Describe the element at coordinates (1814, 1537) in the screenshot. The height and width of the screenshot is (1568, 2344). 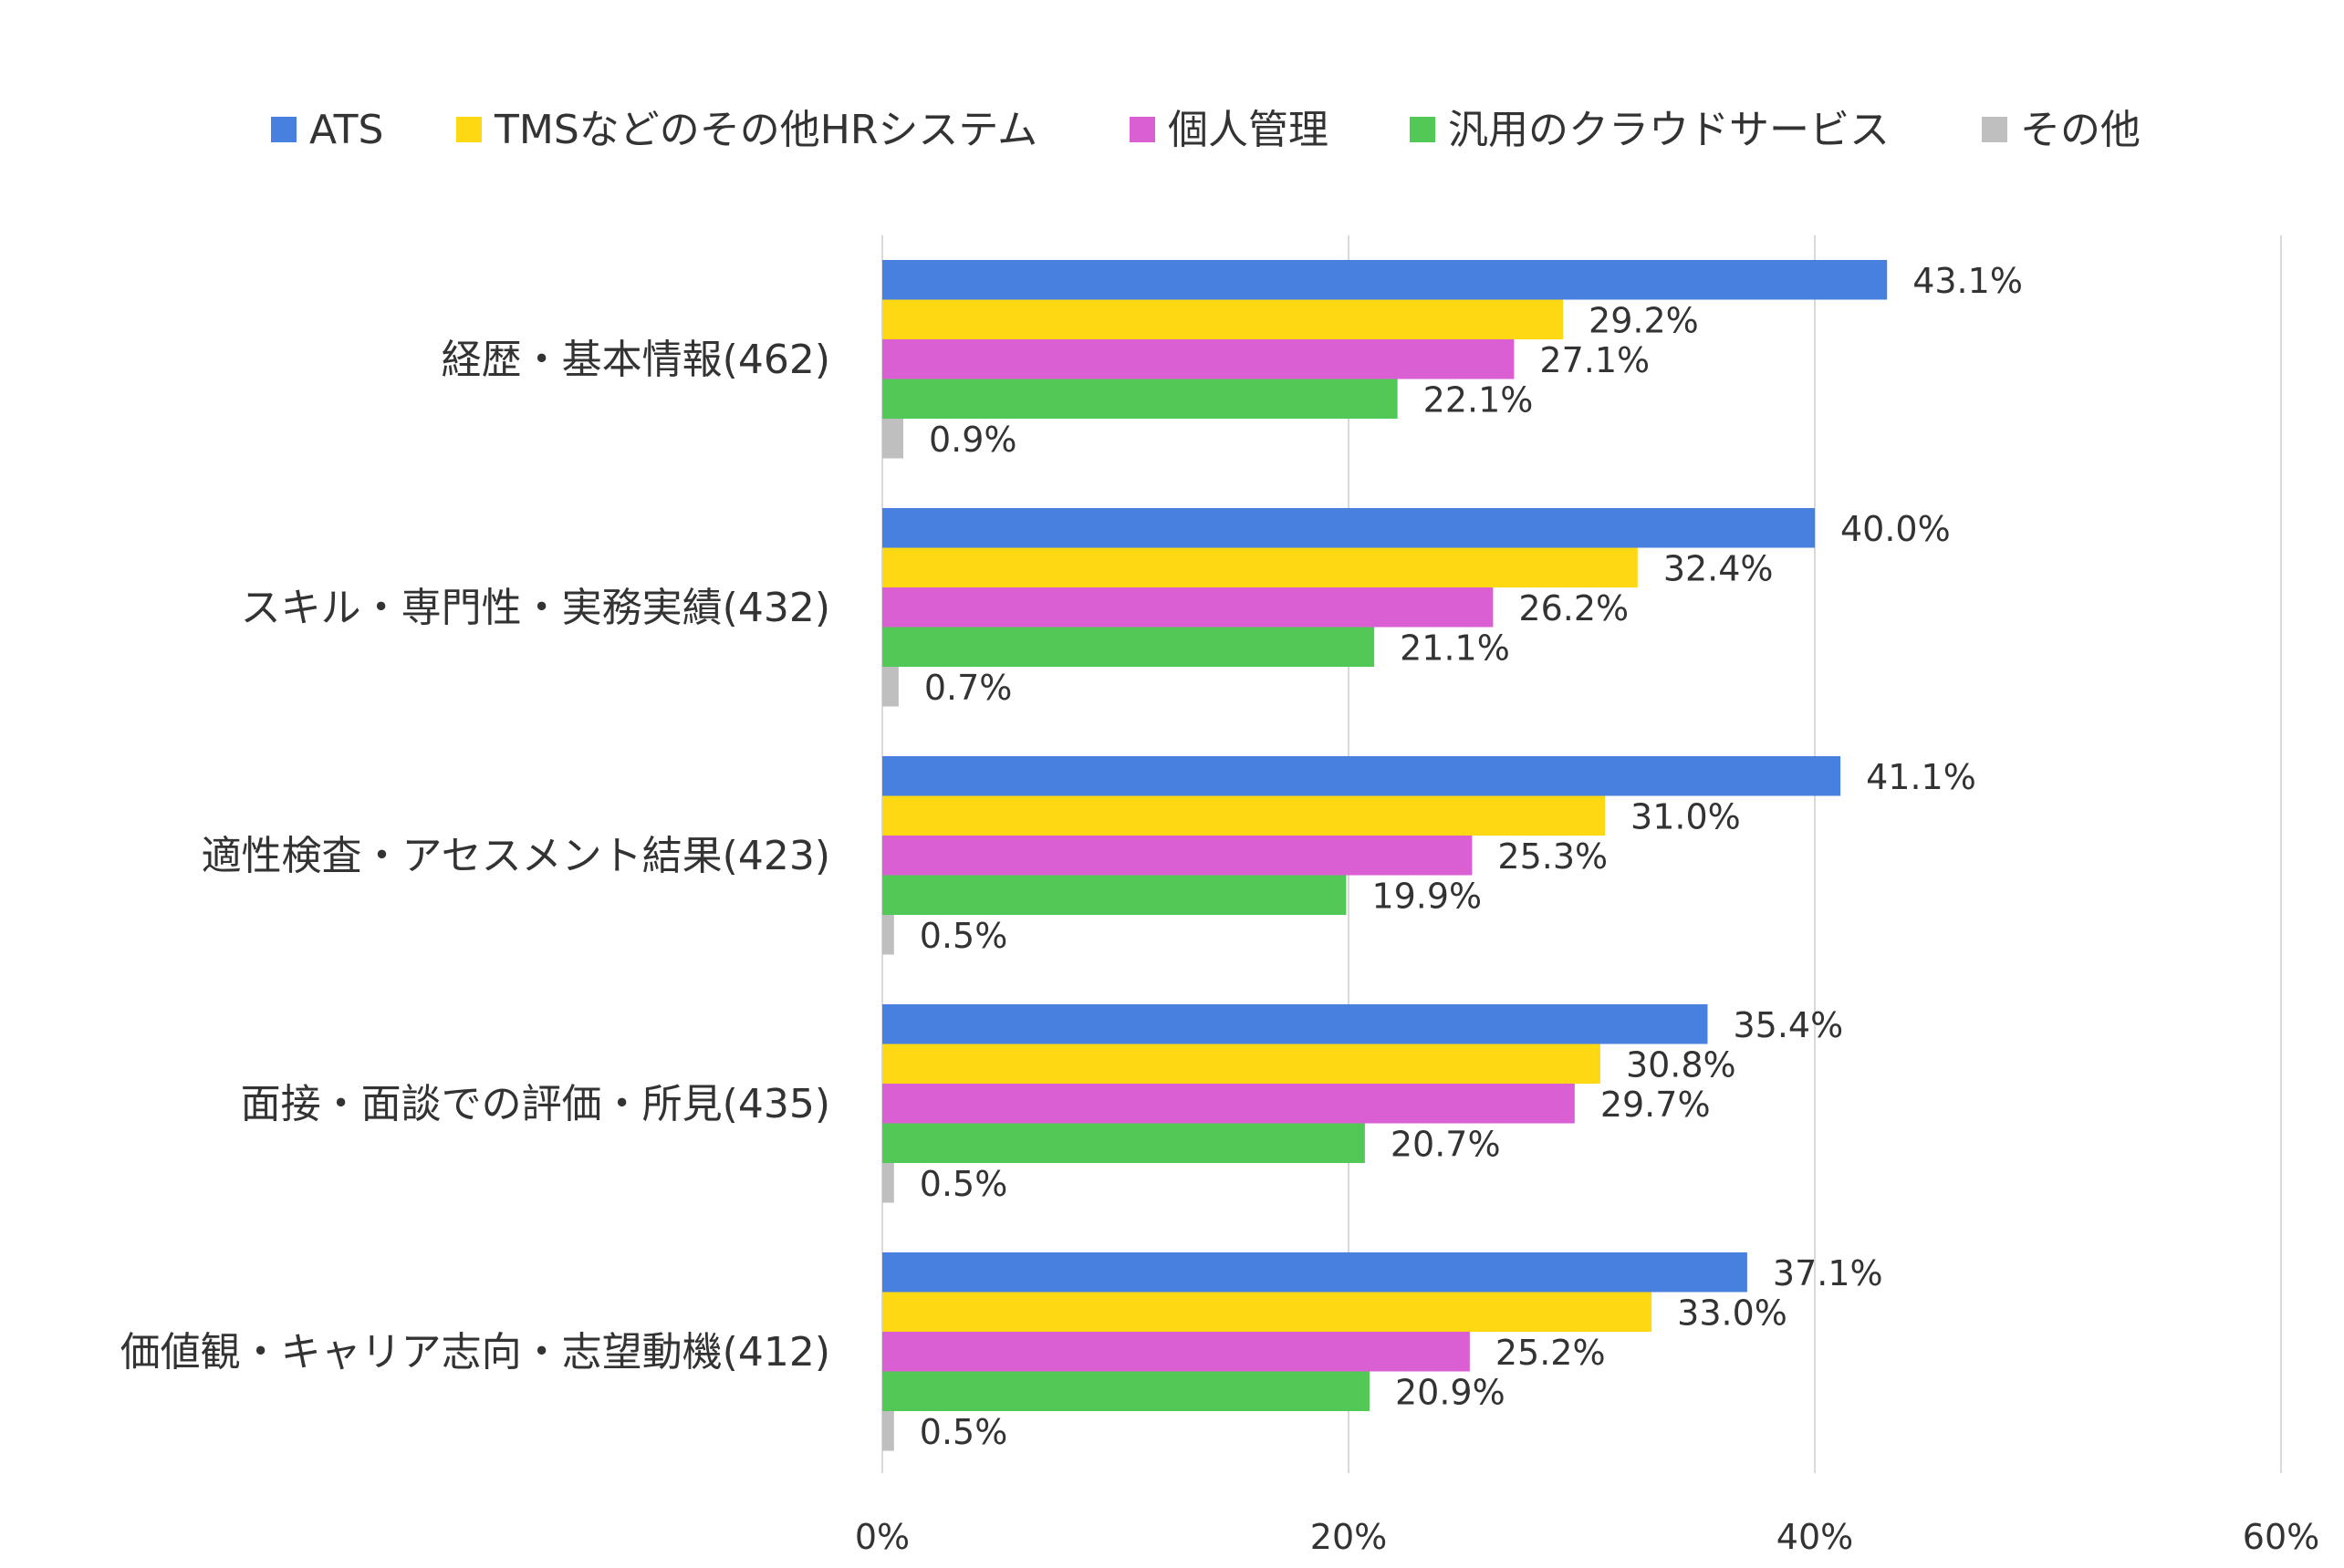
I see `x-tick-label: 40%` at that location.